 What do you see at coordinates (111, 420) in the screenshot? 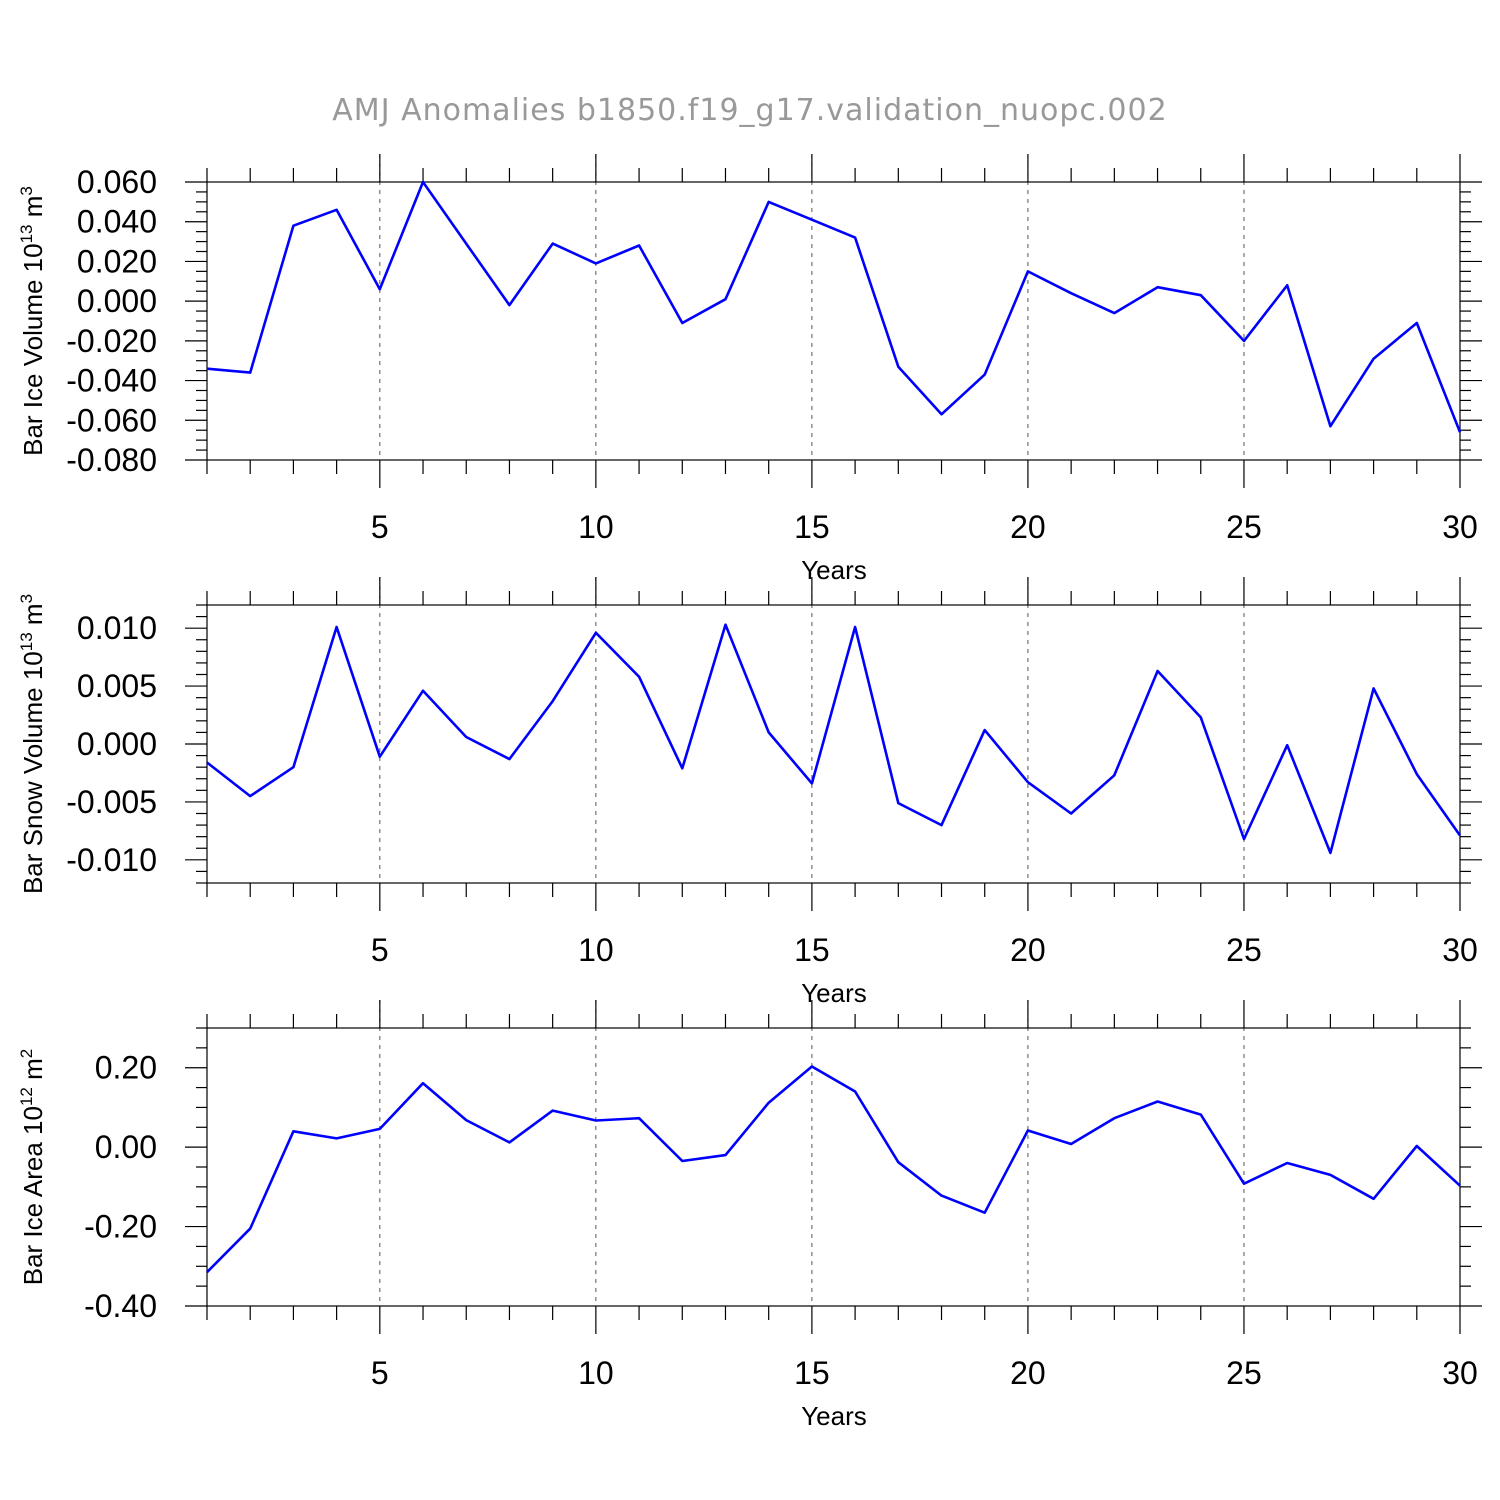
I see `y-tick-label: -0.060` at bounding box center [111, 420].